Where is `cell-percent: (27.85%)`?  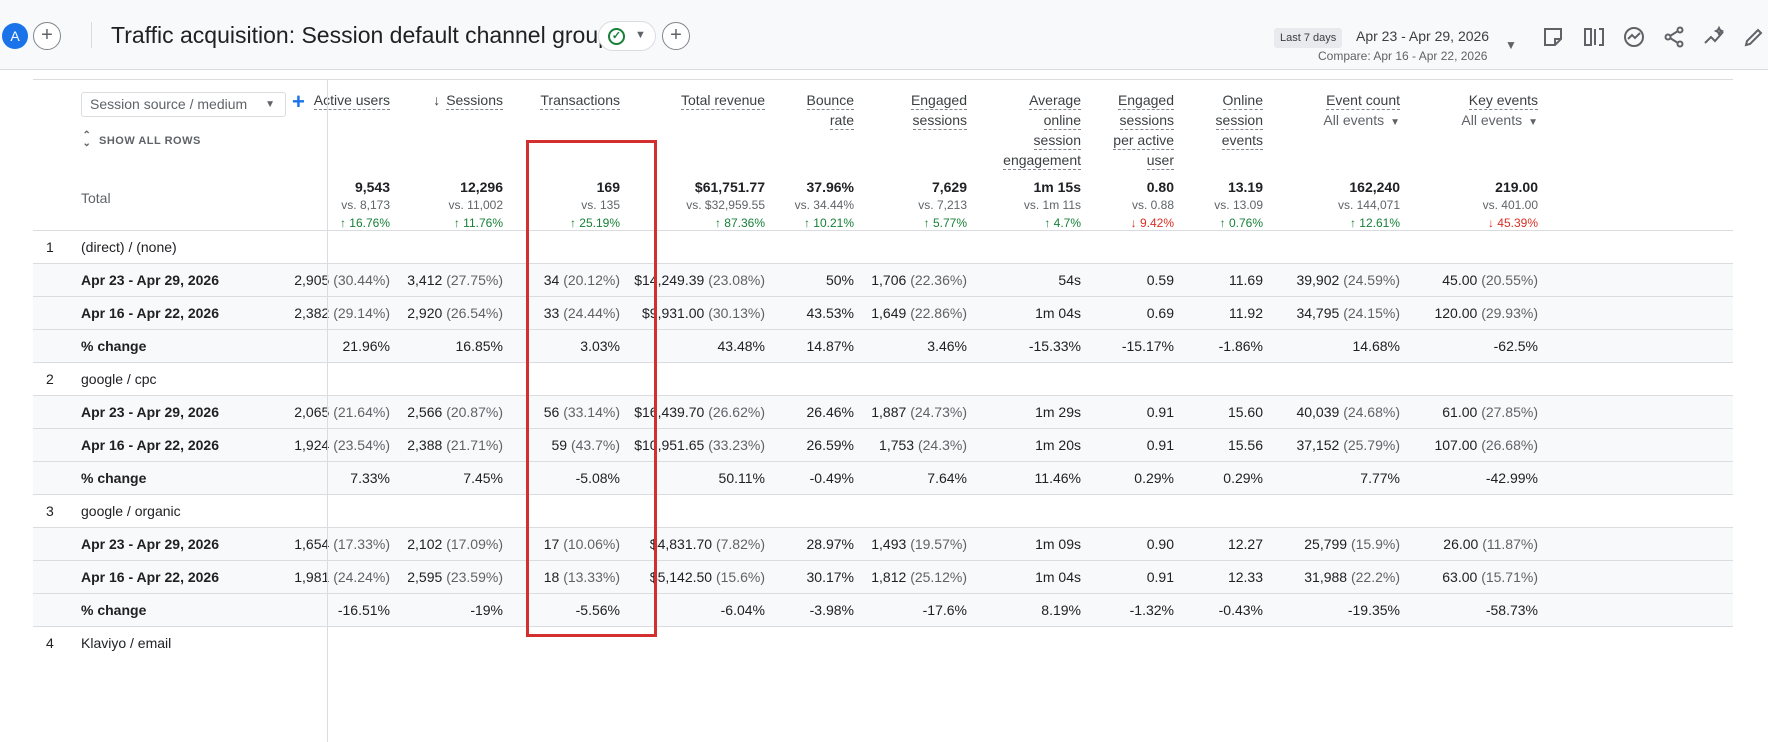
cell-percent: (27.85%) is located at coordinates (1509, 412).